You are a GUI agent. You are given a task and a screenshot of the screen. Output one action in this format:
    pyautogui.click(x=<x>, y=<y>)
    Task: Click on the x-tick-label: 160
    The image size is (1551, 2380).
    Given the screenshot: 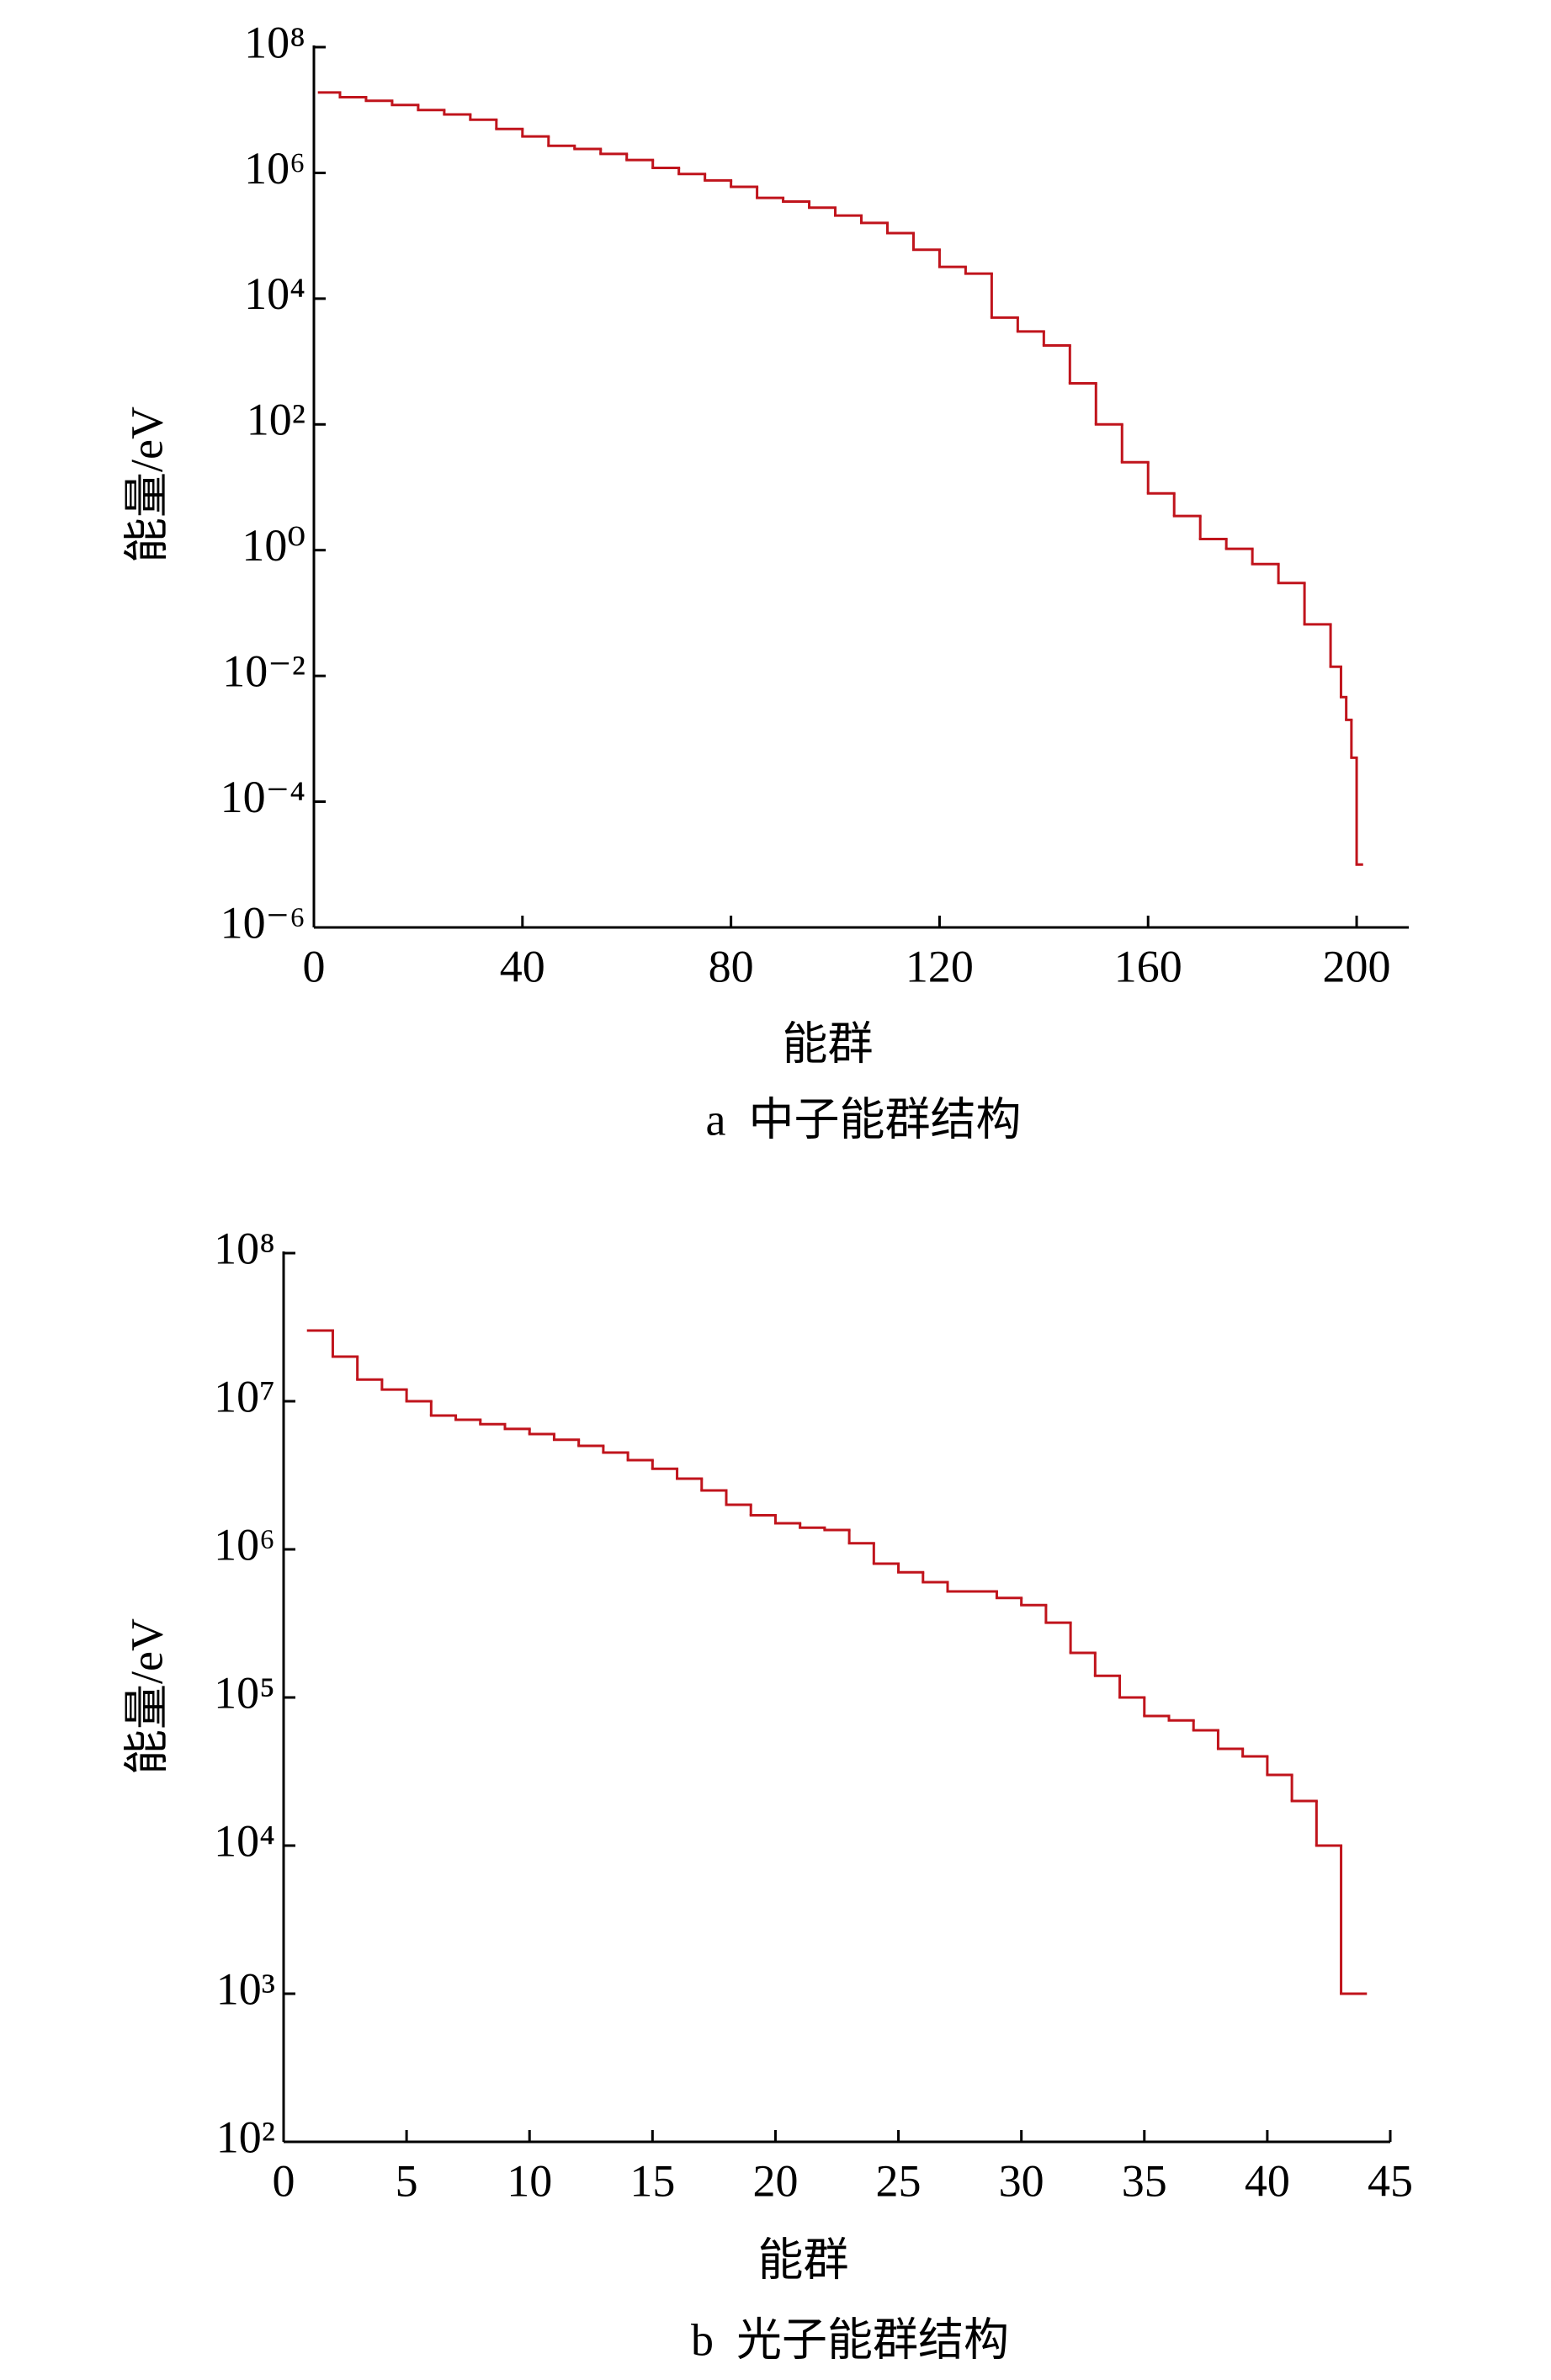 What is the action you would take?
    pyautogui.click(x=1148, y=966)
    